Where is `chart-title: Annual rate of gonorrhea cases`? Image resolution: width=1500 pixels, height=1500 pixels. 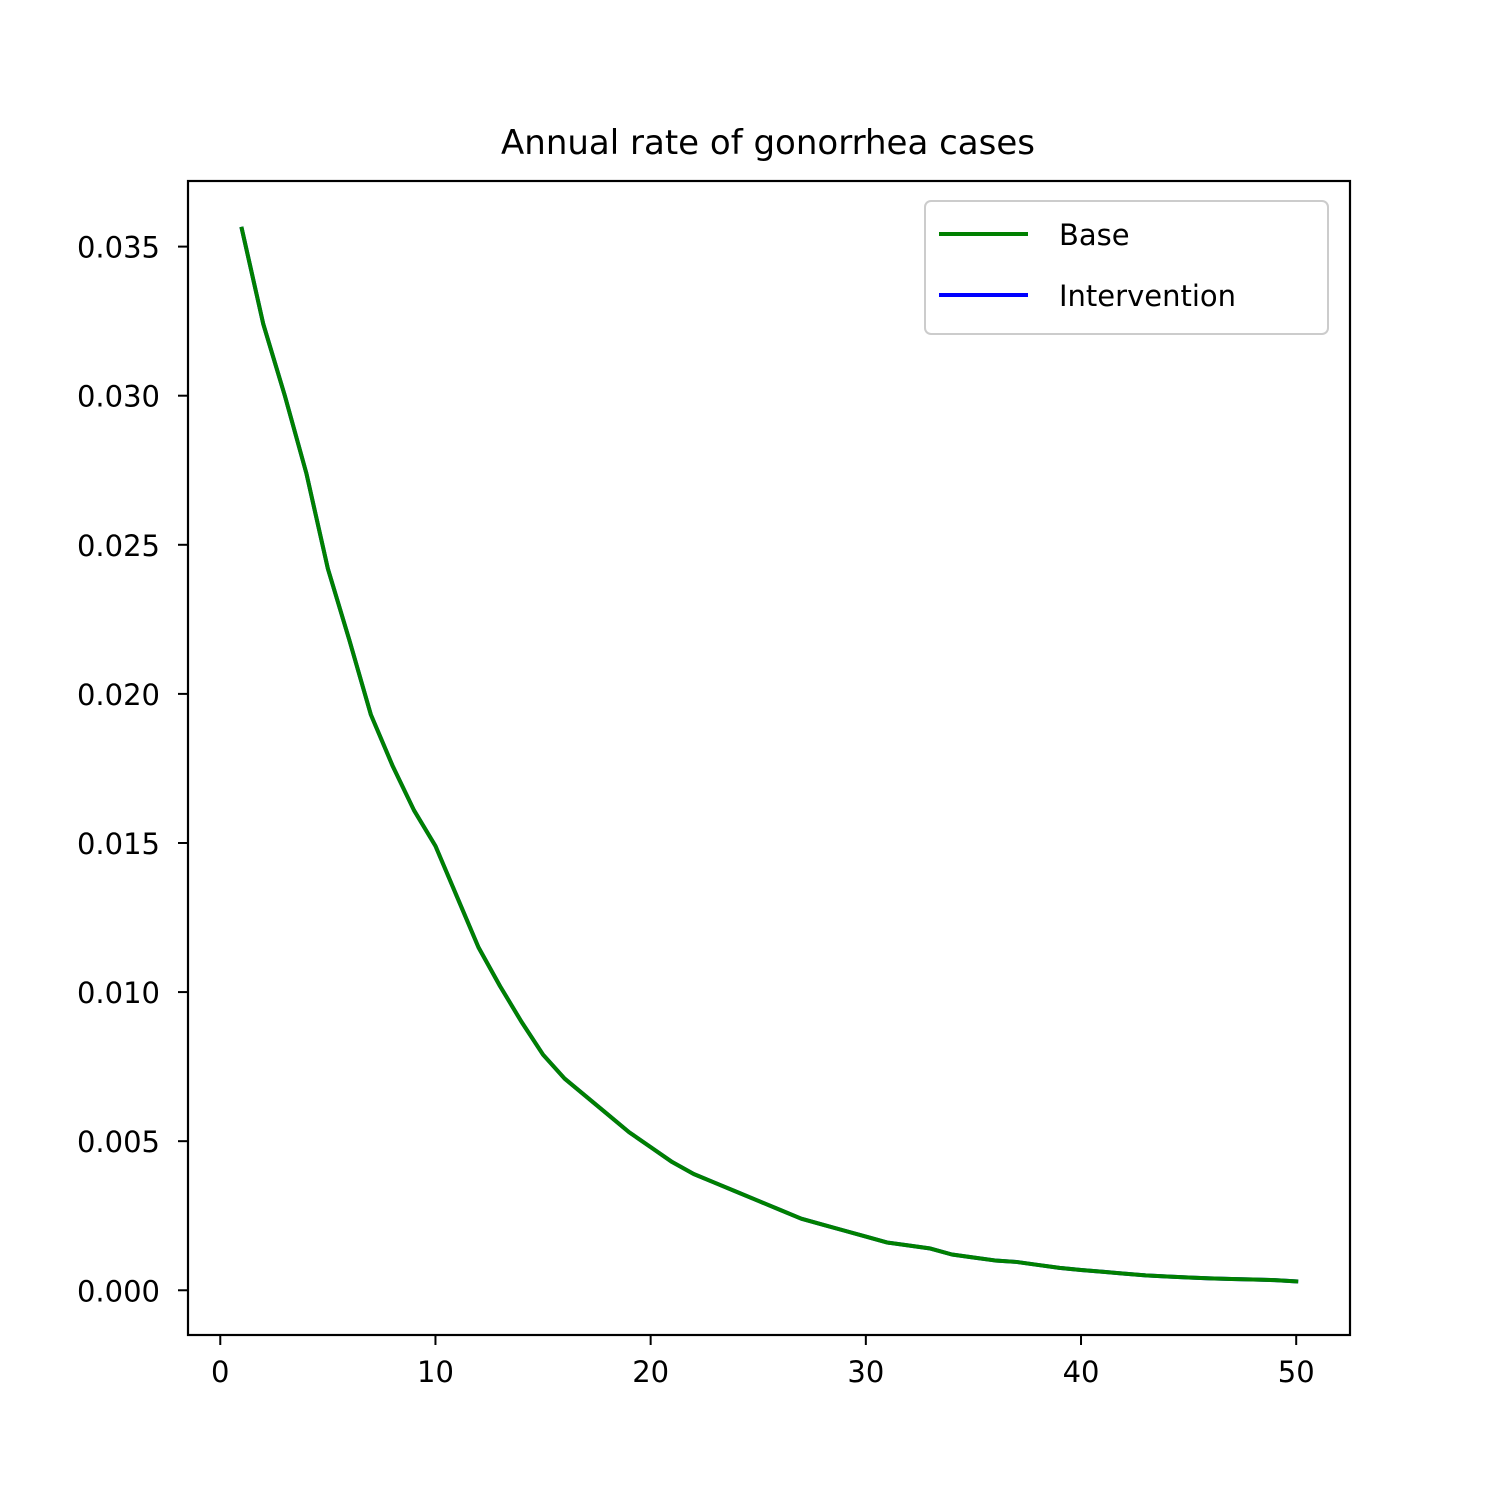
chart-title: Annual rate of gonorrhea cases is located at coordinates (768, 143).